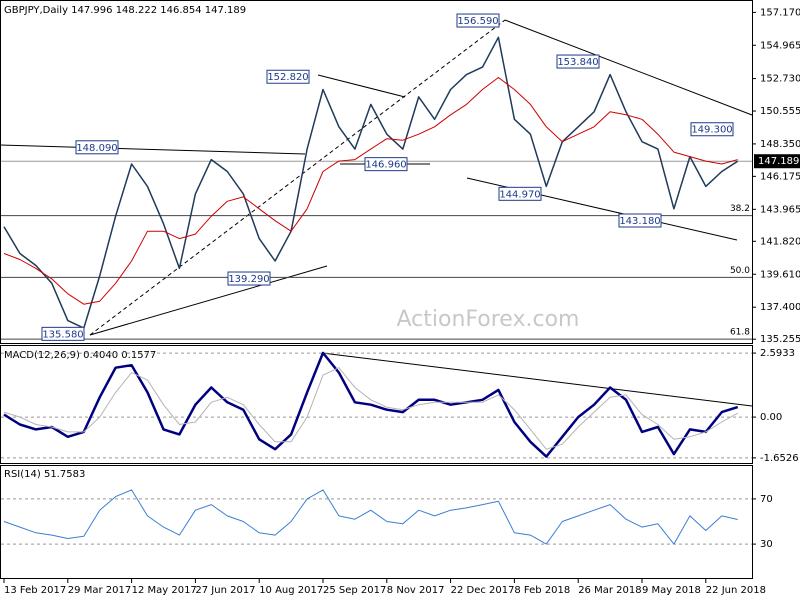 This screenshot has width=800, height=600. What do you see at coordinates (780, 209) in the screenshot?
I see `y-tick-label: 143.965` at bounding box center [780, 209].